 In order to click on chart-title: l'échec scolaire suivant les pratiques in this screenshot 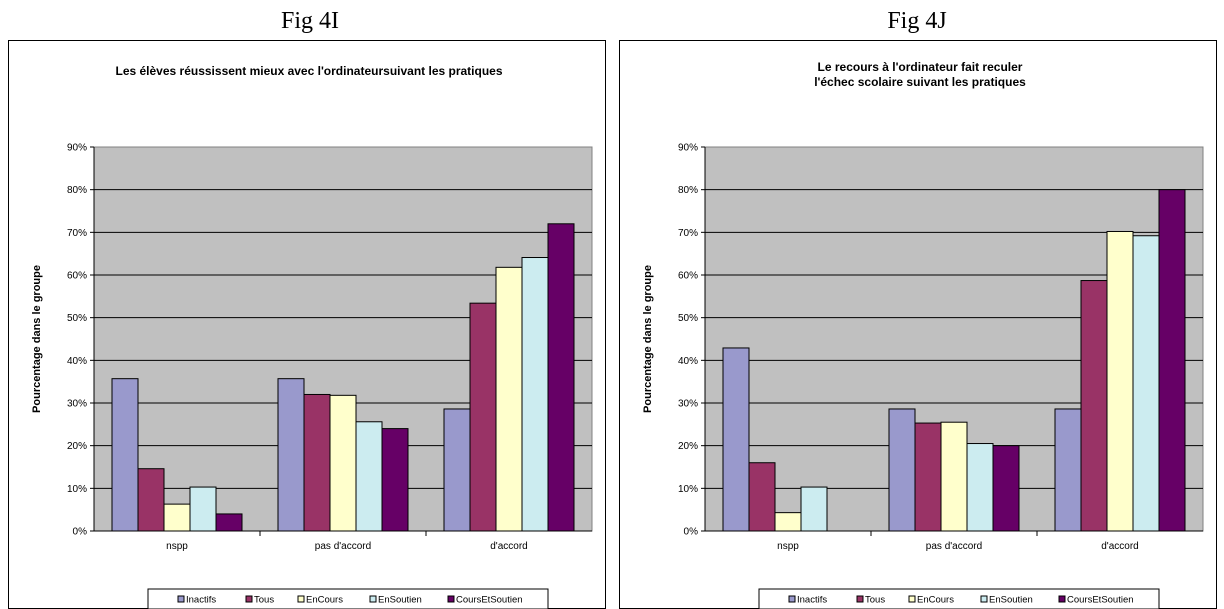, I will do `click(920, 82)`.